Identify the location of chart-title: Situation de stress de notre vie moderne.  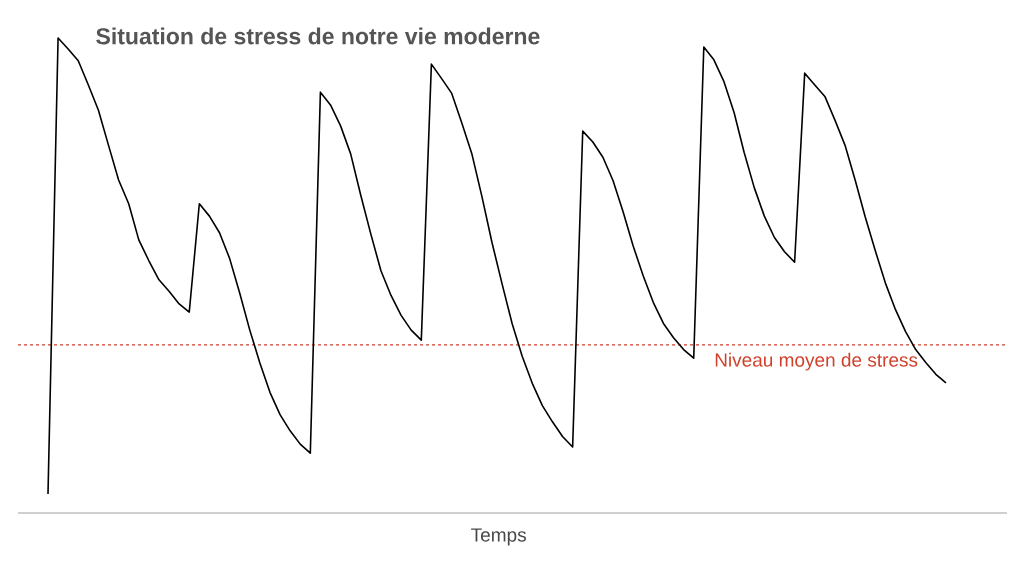
(318, 36).